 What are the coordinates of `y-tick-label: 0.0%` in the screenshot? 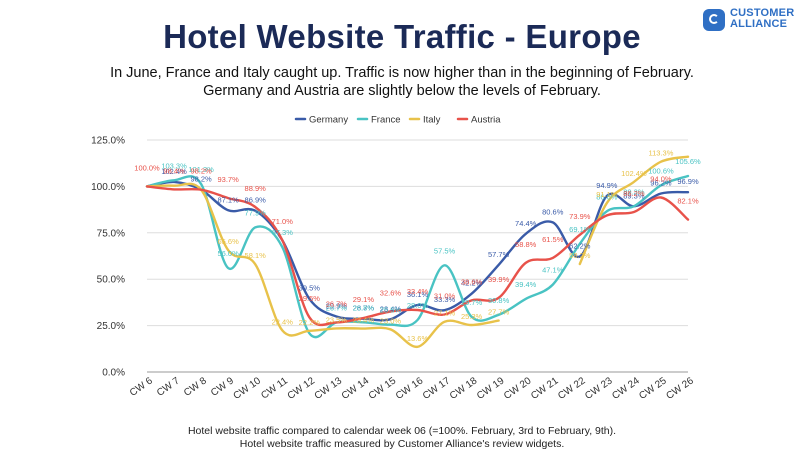 It's located at (113, 373).